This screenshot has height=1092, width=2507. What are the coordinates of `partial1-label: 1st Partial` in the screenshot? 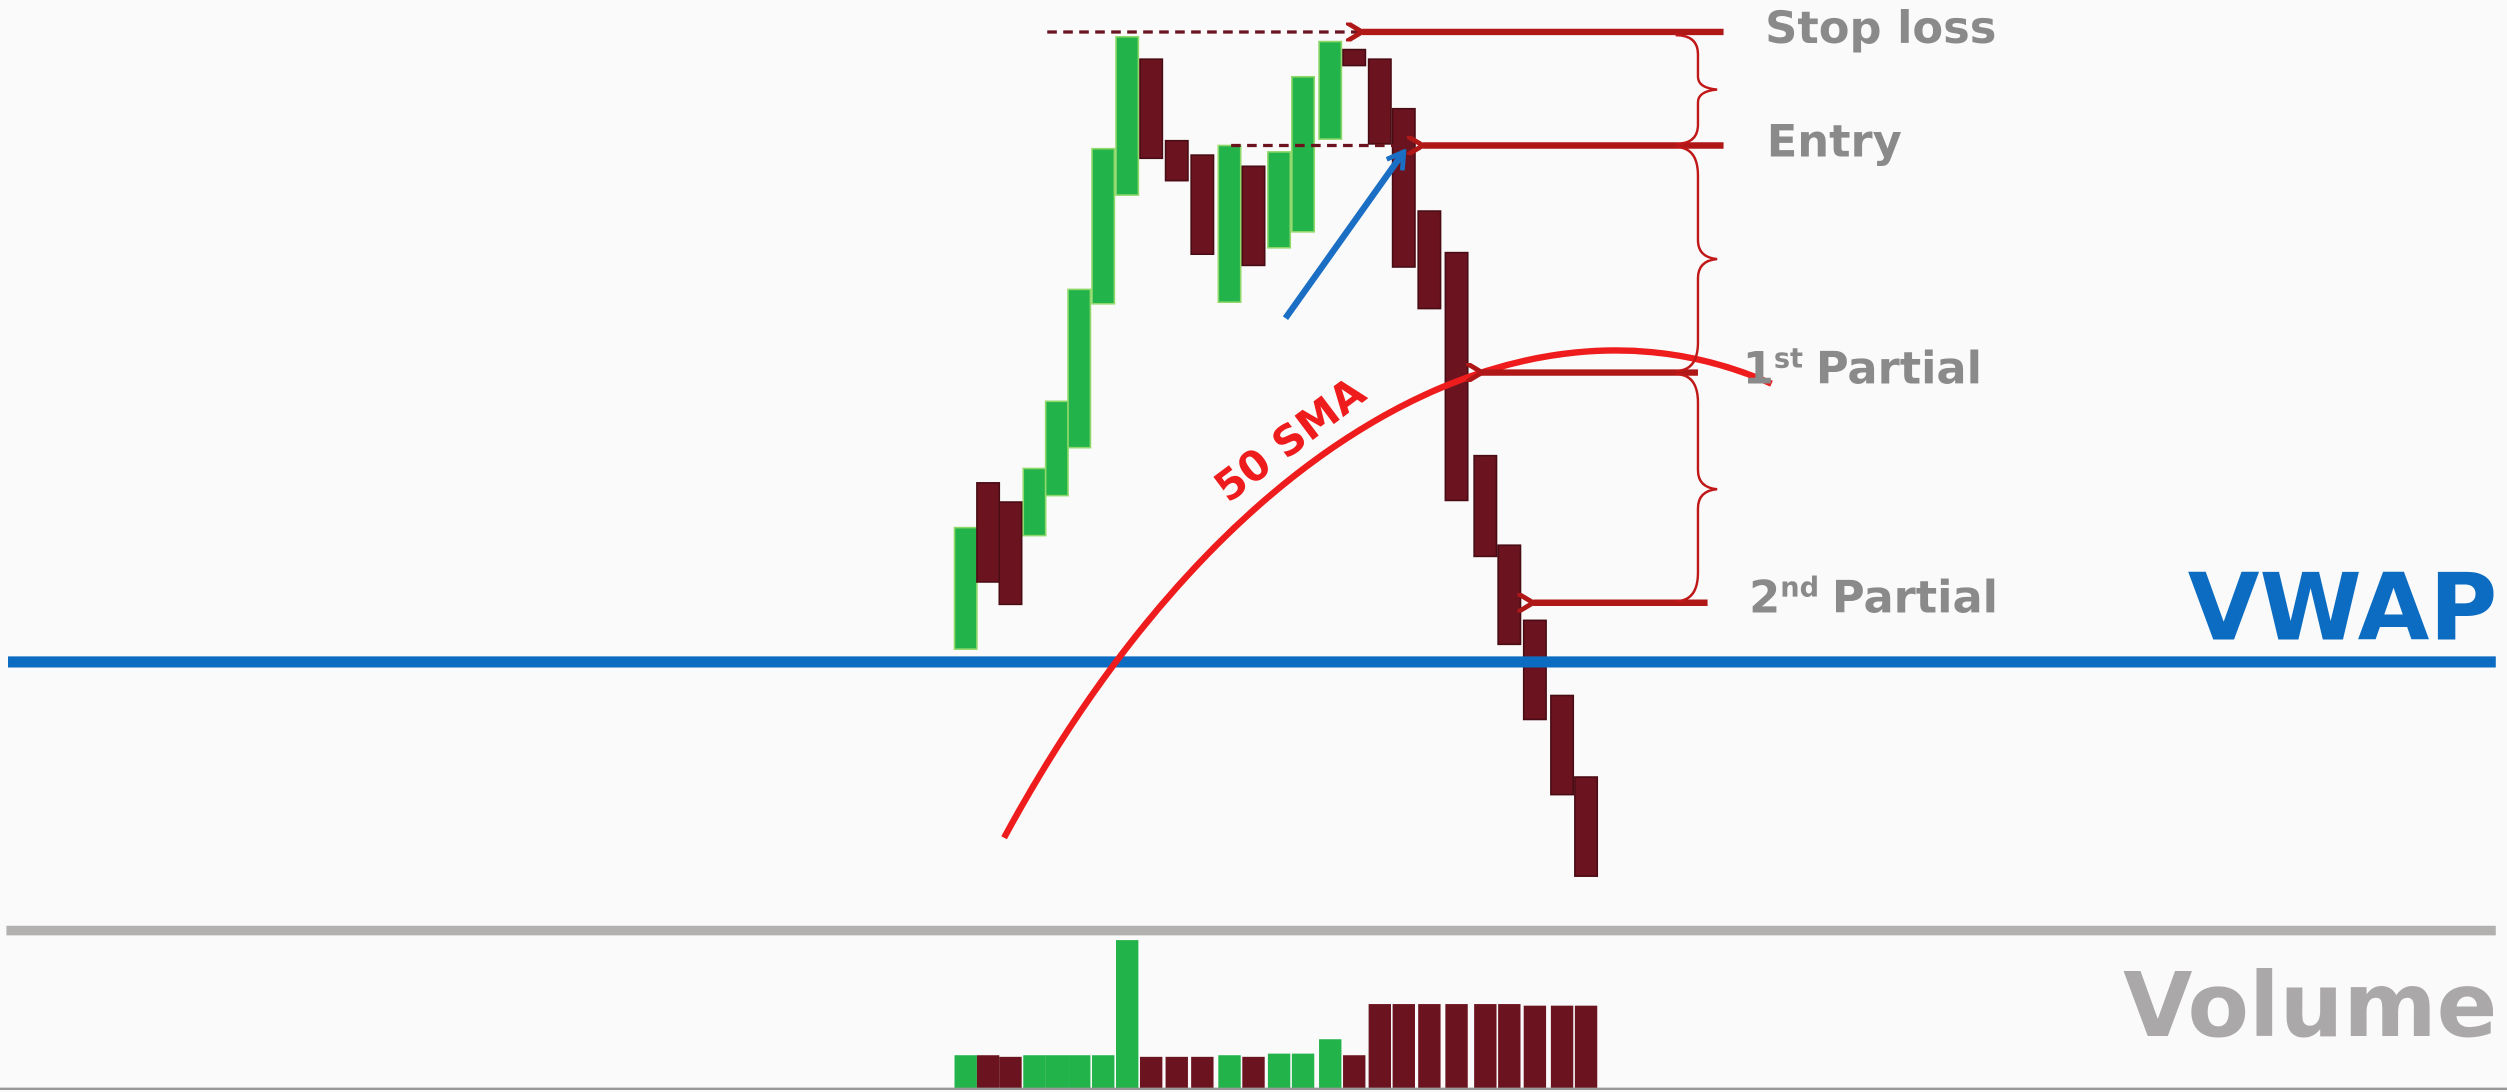 It's located at (1862, 368).